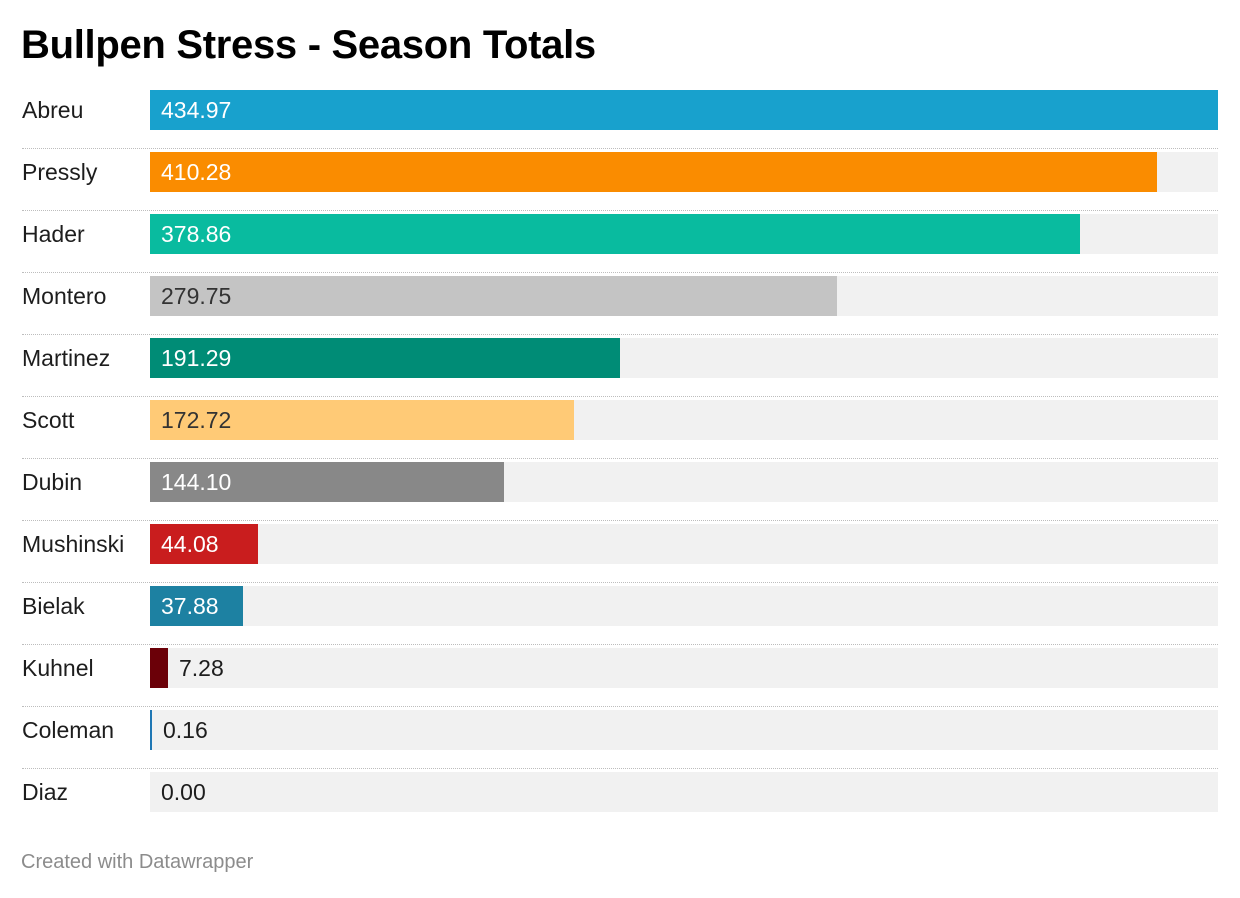 The width and height of the screenshot is (1240, 898). Describe the element at coordinates (60, 172) in the screenshot. I see `bar-label: Pressly` at that location.